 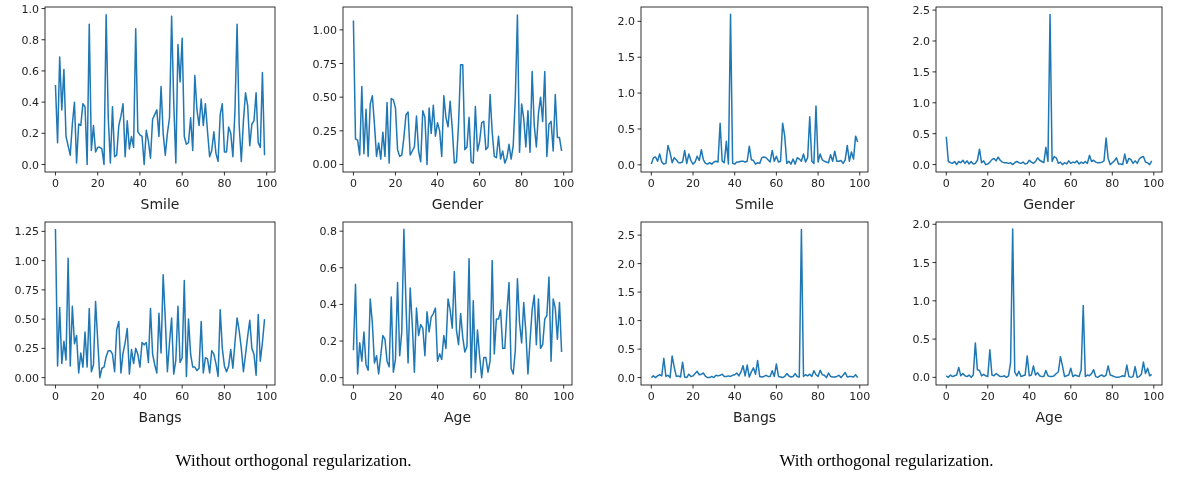 I want to click on y-tick-label: 0.50, so click(x=324, y=98).